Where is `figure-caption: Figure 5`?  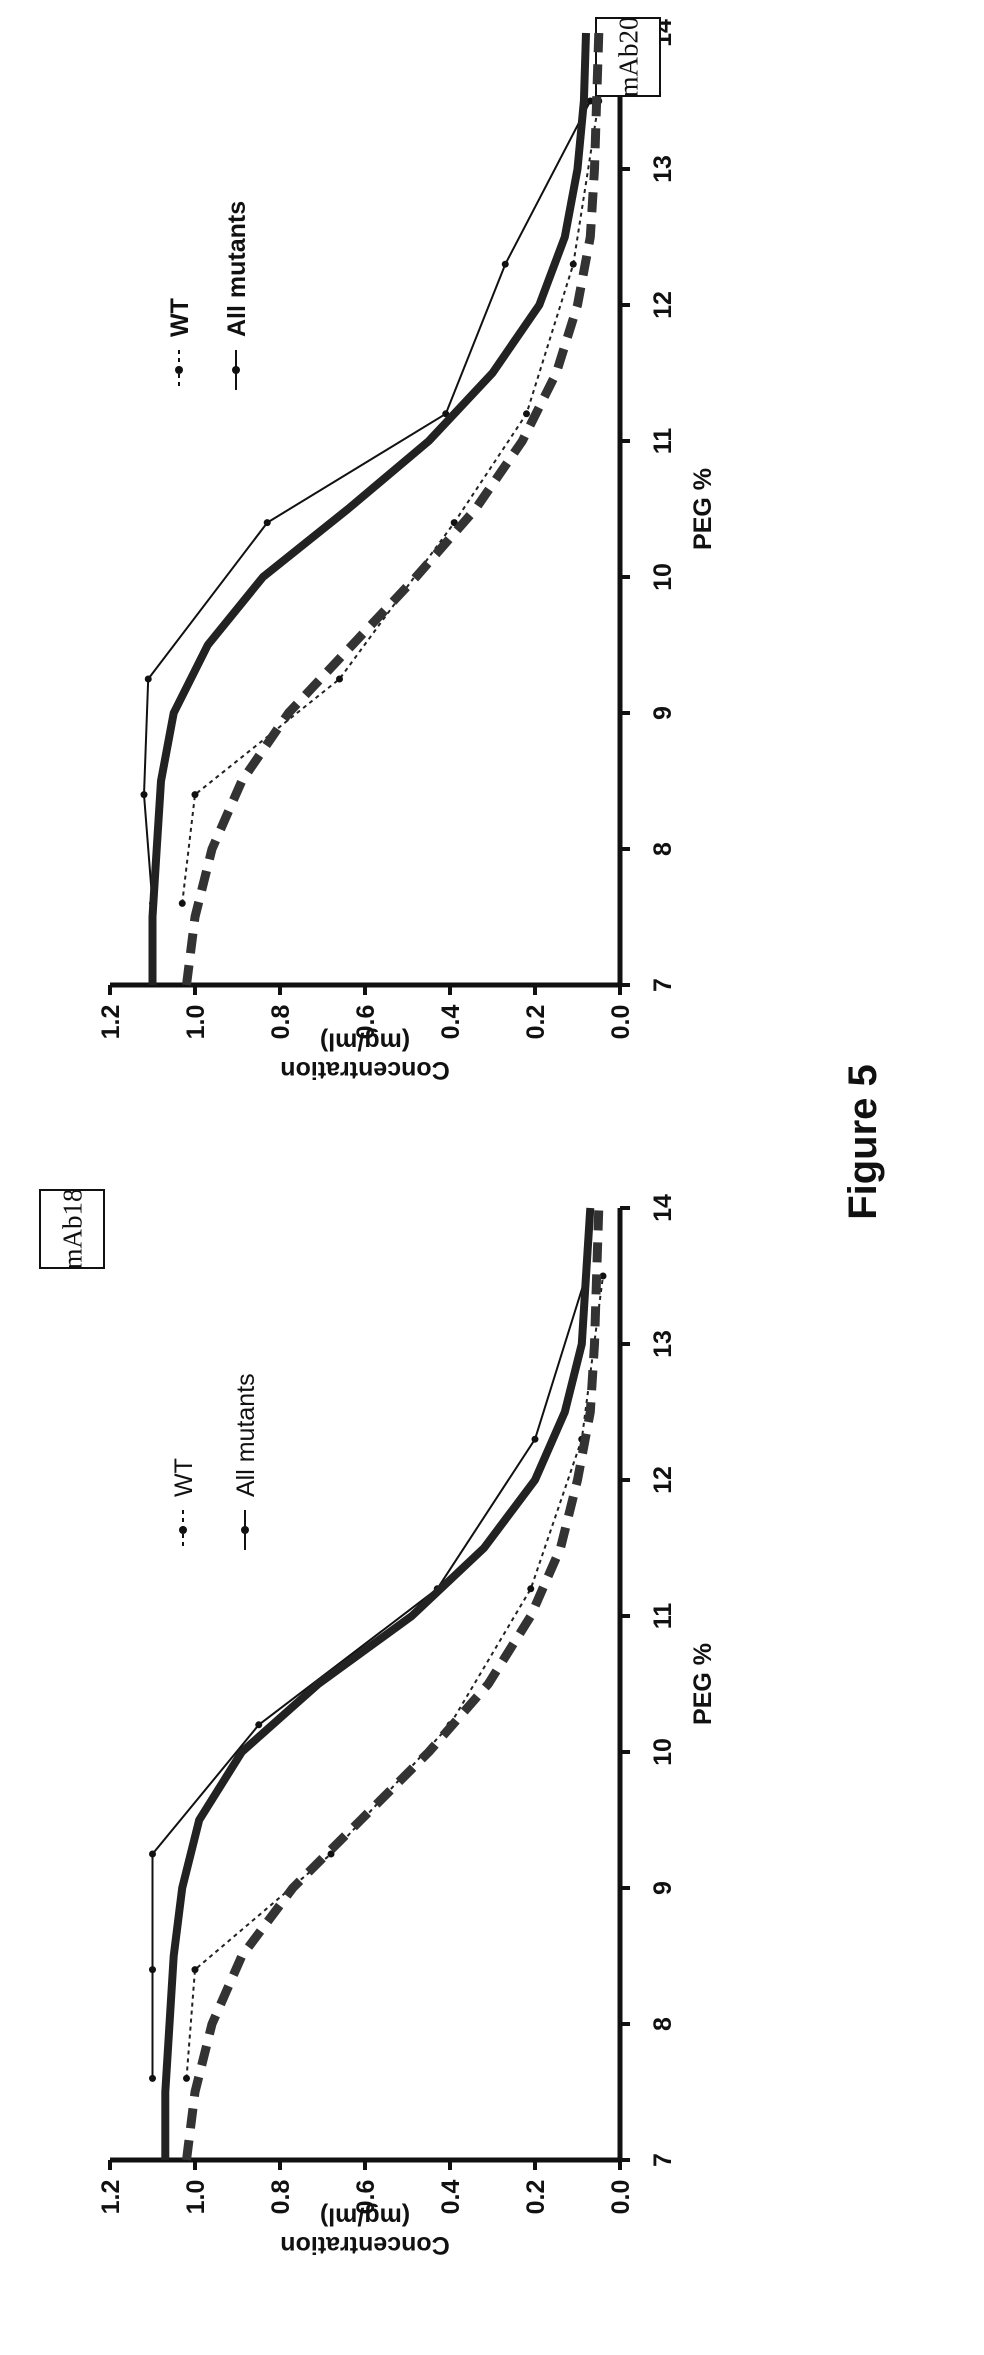
figure-caption: Figure 5 is located at coordinates (863, 1142).